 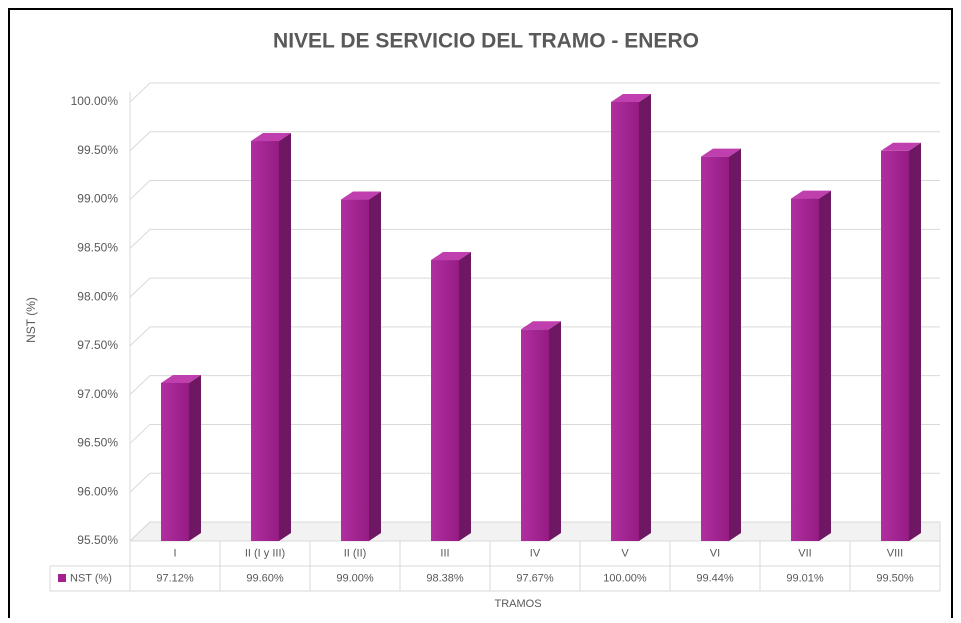 What do you see at coordinates (265, 578) in the screenshot?
I see `value-label: 99.60%` at bounding box center [265, 578].